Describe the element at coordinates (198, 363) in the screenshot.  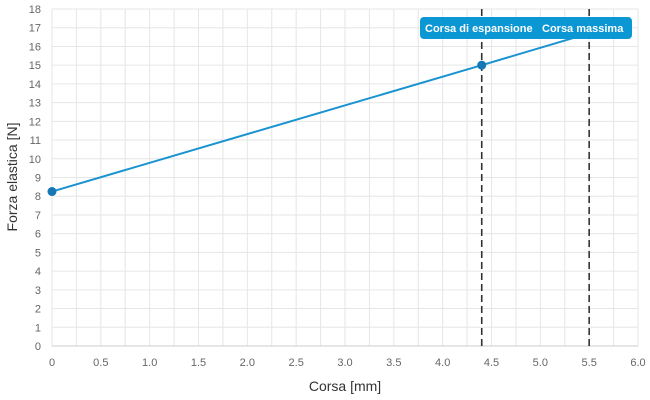
I see `x-tick-label: 1.5` at that location.